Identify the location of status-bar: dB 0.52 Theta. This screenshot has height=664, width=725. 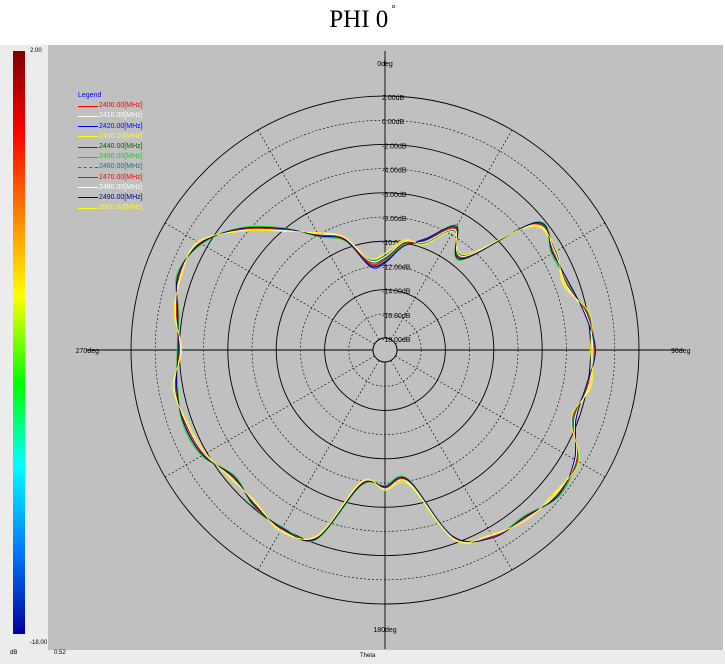
(362, 657).